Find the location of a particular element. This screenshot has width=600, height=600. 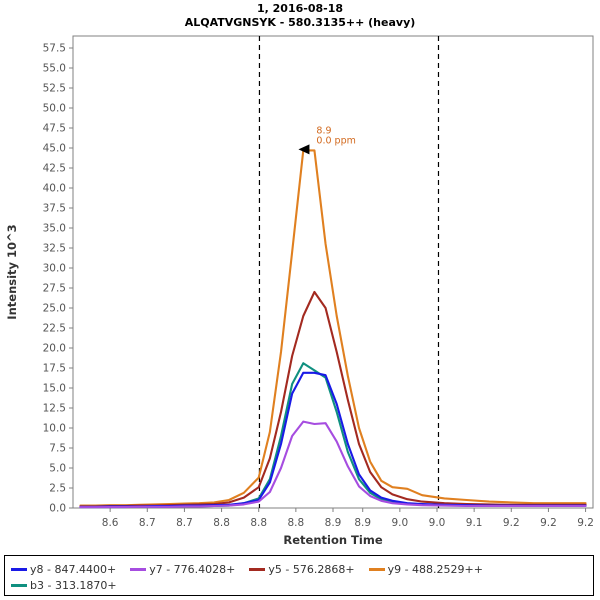

x-axis-title: Retention Time is located at coordinates (332, 540).